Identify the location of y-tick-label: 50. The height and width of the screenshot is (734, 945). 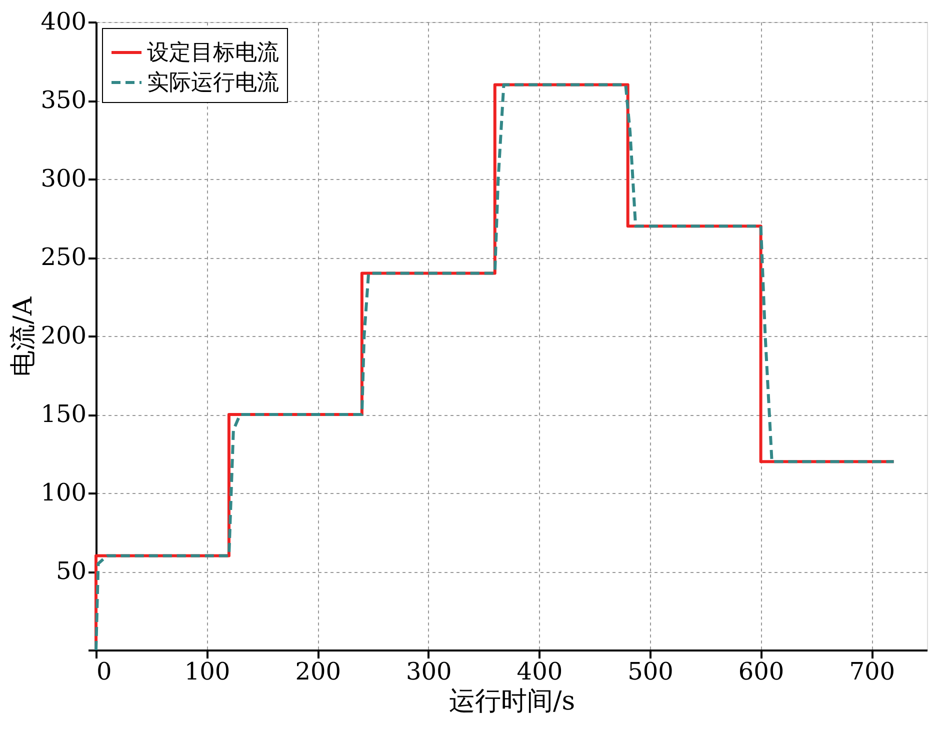
(71, 571).